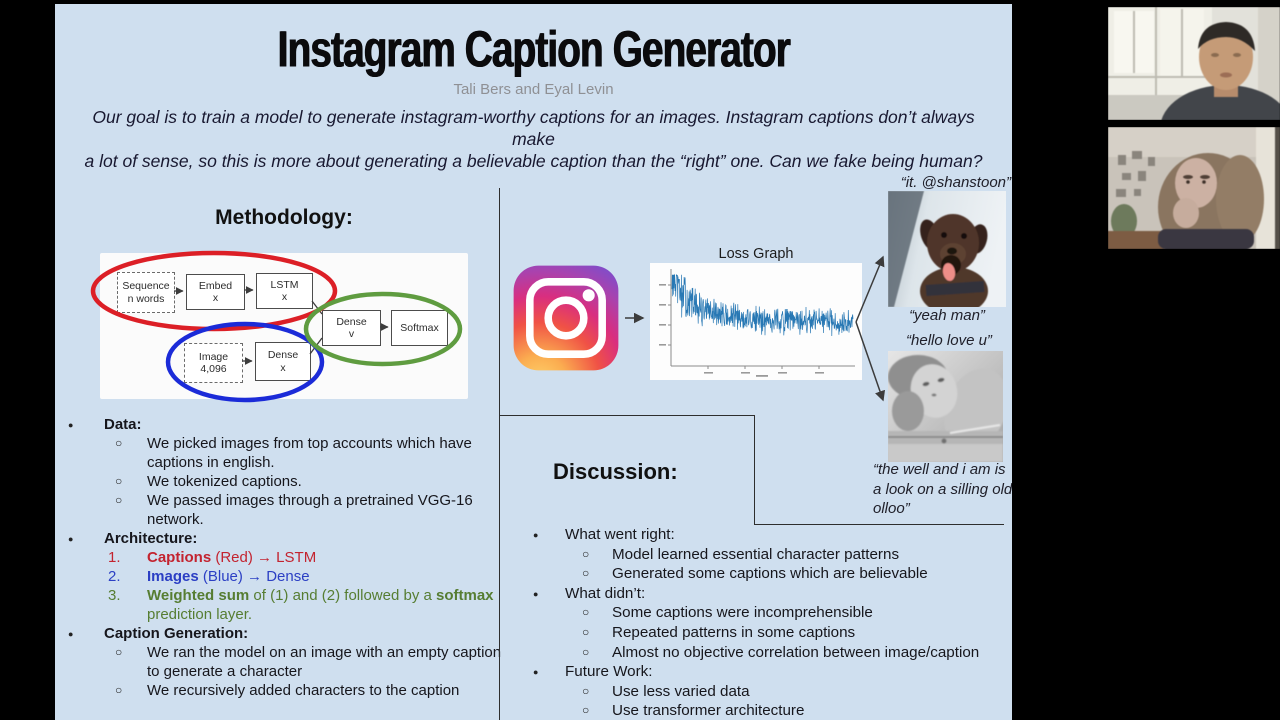  I want to click on generated-caption-dog: “yeah man”, so click(947, 315).